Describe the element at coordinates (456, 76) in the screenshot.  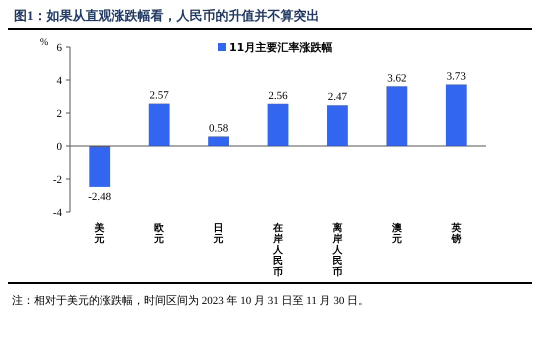
I see `data-label: 3.73` at that location.